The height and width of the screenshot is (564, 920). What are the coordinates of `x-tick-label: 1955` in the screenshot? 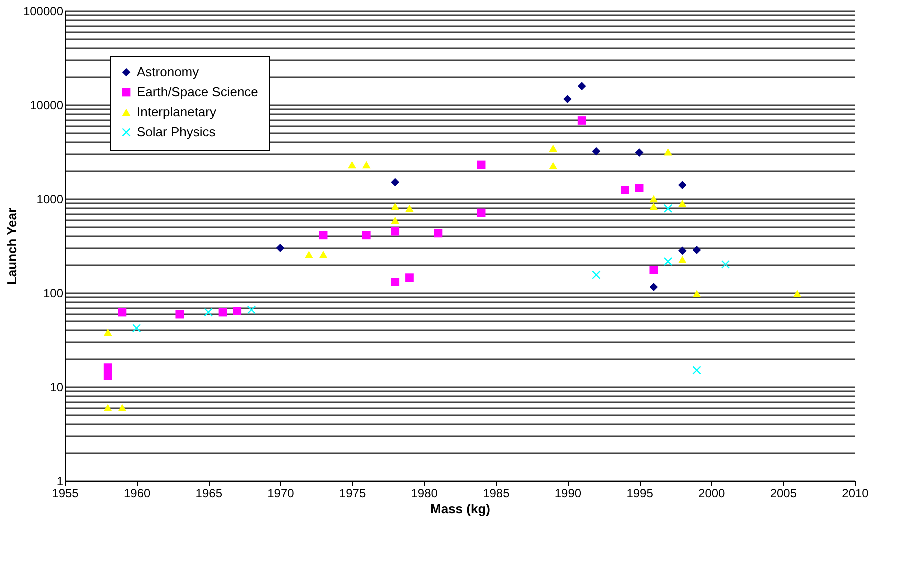 It's located at (66, 493).